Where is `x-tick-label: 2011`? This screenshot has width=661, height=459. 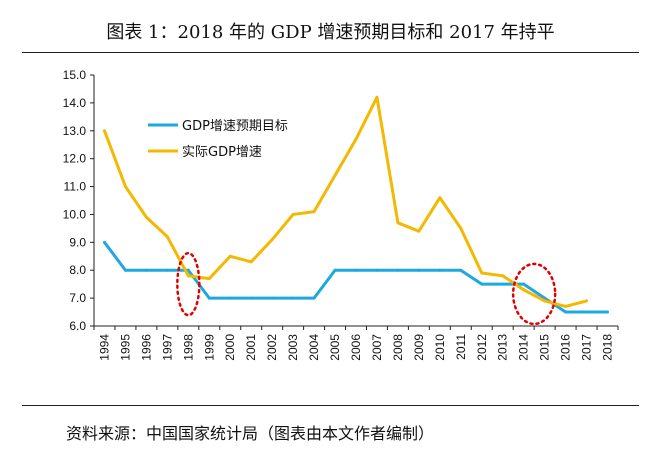
x-tick-label: 2011 is located at coordinates (461, 347).